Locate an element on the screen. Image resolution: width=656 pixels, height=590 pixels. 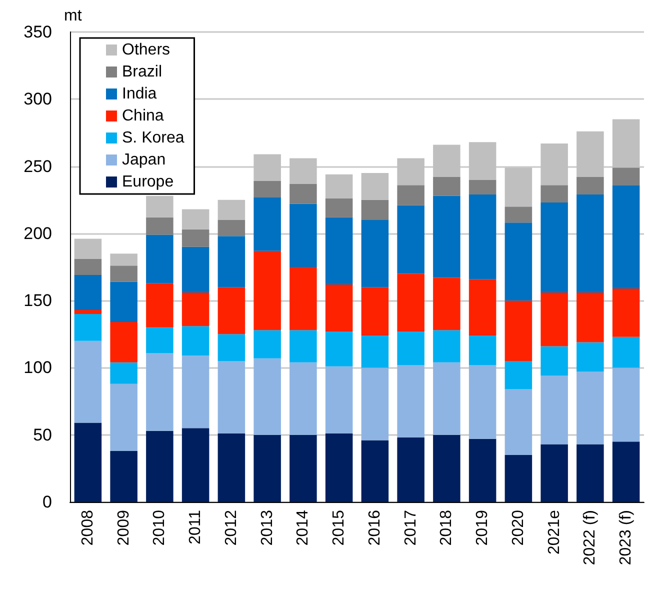
y-tick-label: 350 is located at coordinates (38, 32).